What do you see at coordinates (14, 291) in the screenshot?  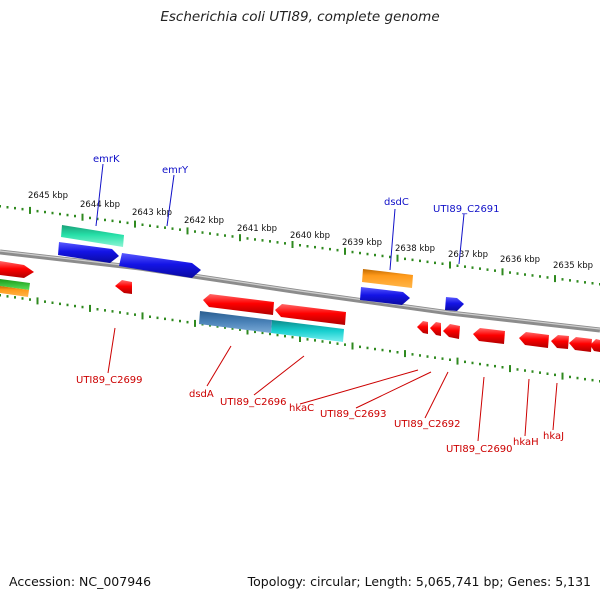 I see `gene-left-orange` at bounding box center [14, 291].